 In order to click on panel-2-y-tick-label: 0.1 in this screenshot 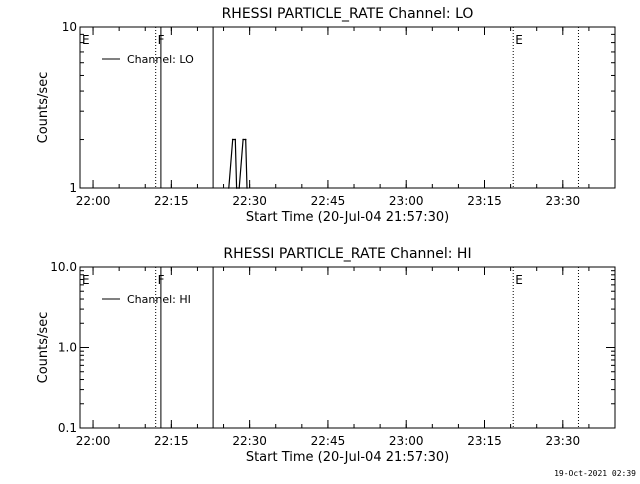, I will do `click(67, 428)`.